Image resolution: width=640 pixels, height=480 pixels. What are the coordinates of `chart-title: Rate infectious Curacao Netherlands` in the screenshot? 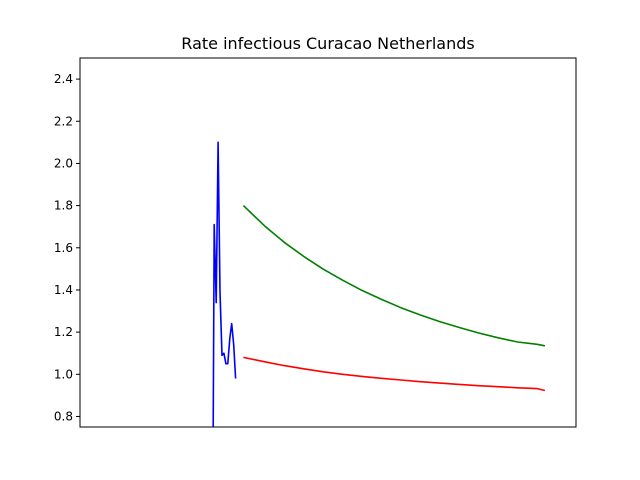 It's located at (327, 43).